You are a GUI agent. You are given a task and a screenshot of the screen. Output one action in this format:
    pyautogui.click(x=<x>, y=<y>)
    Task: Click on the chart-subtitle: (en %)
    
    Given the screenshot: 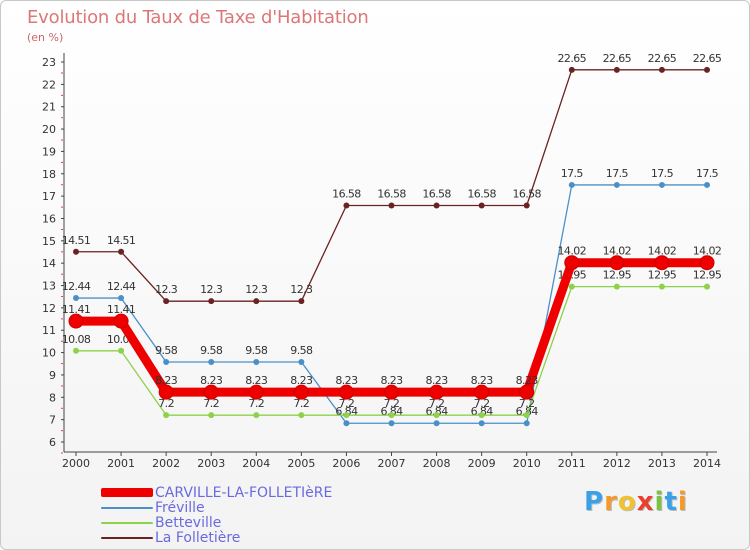 What is the action you would take?
    pyautogui.click(x=45, y=37)
    